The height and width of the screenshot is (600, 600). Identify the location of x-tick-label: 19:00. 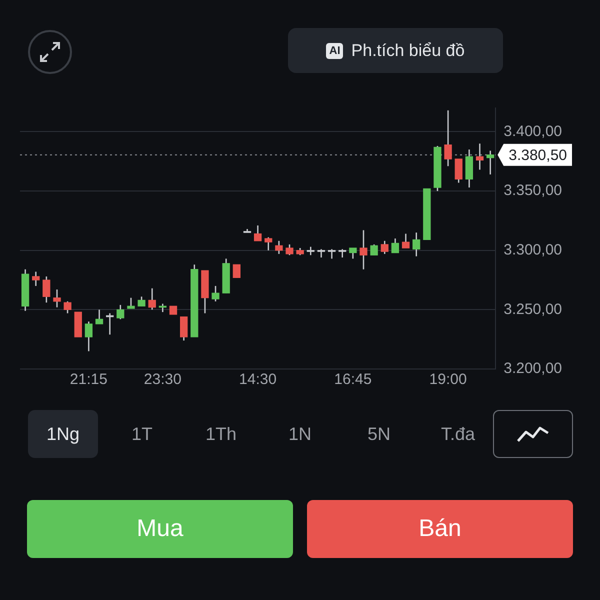
(448, 379).